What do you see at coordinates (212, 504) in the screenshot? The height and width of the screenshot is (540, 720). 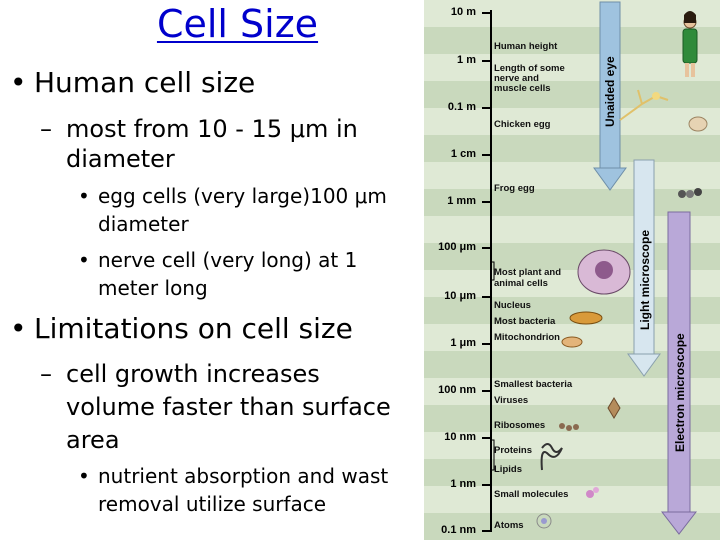 I see `sub-sub-bullet-line: removal utilize surface` at bounding box center [212, 504].